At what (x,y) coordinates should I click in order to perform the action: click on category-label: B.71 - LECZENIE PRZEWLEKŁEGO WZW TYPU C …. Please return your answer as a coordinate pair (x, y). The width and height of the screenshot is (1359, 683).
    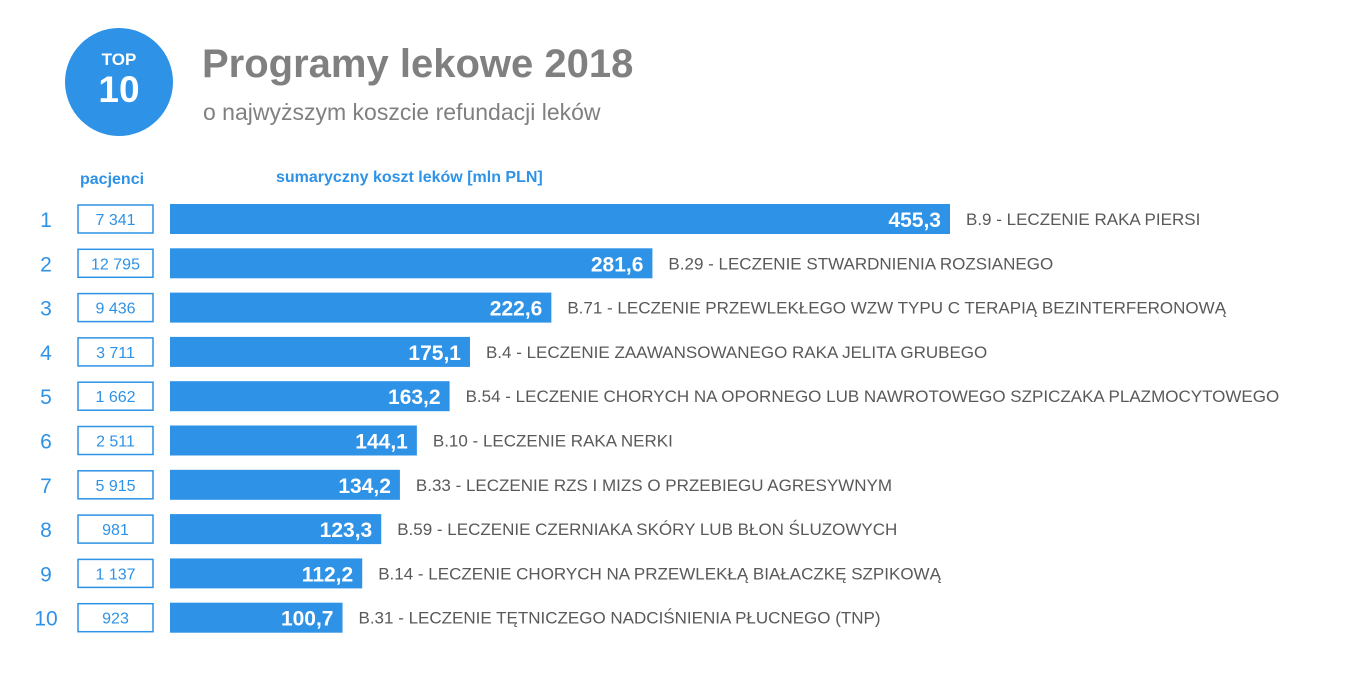
    Looking at the image, I should click on (896, 308).